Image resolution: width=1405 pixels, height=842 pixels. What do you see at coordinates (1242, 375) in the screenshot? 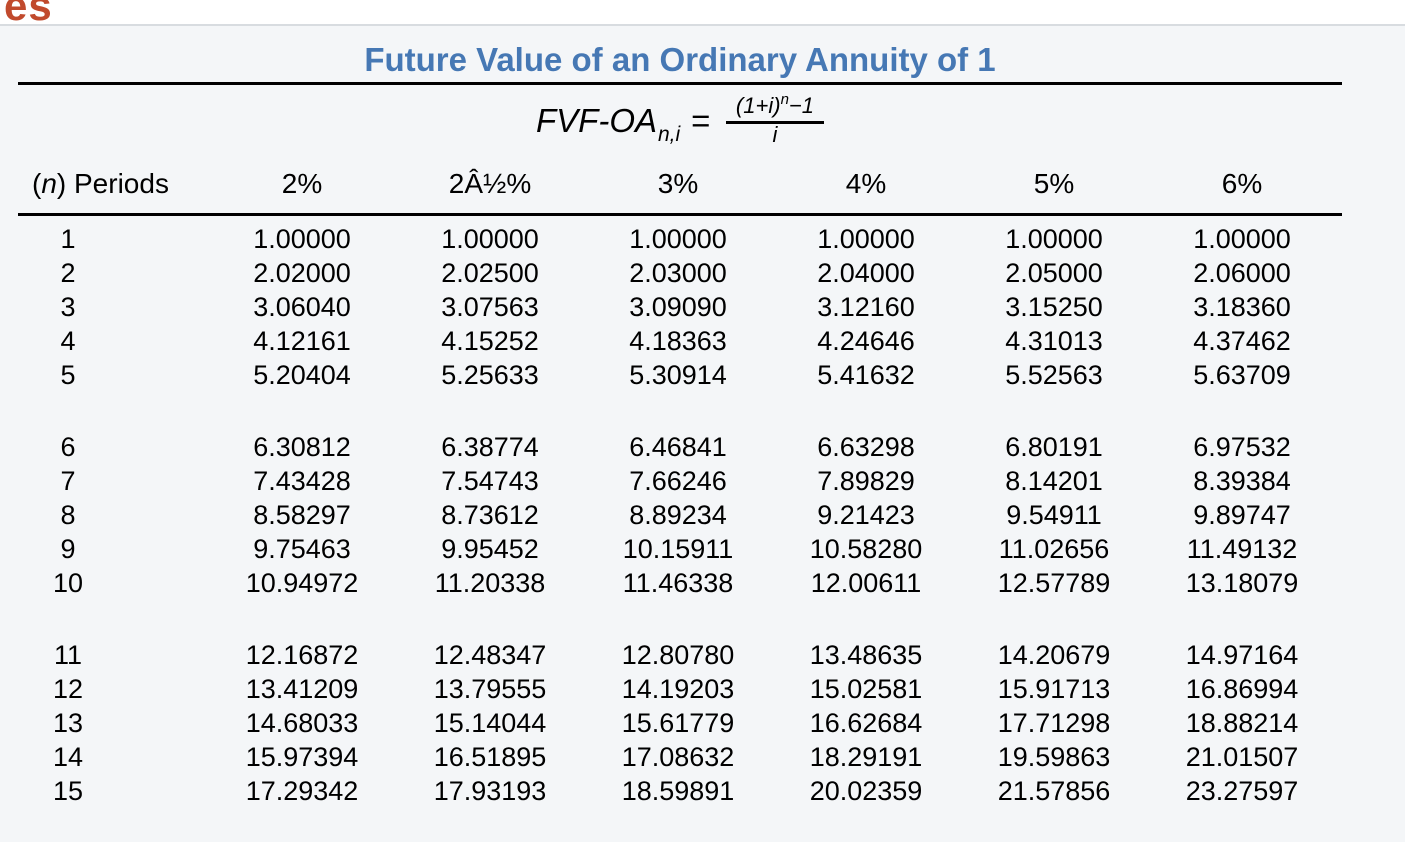
I see `value-cell: 5.63709` at bounding box center [1242, 375].